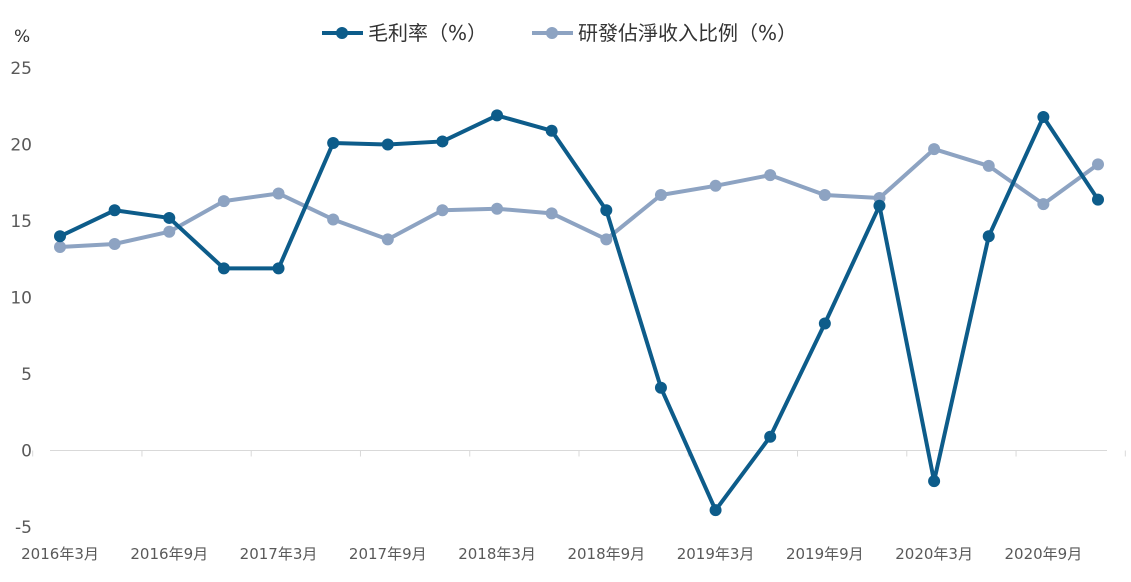  What do you see at coordinates (169, 554) in the screenshot?
I see `x-tick-label: 2016年9月` at bounding box center [169, 554].